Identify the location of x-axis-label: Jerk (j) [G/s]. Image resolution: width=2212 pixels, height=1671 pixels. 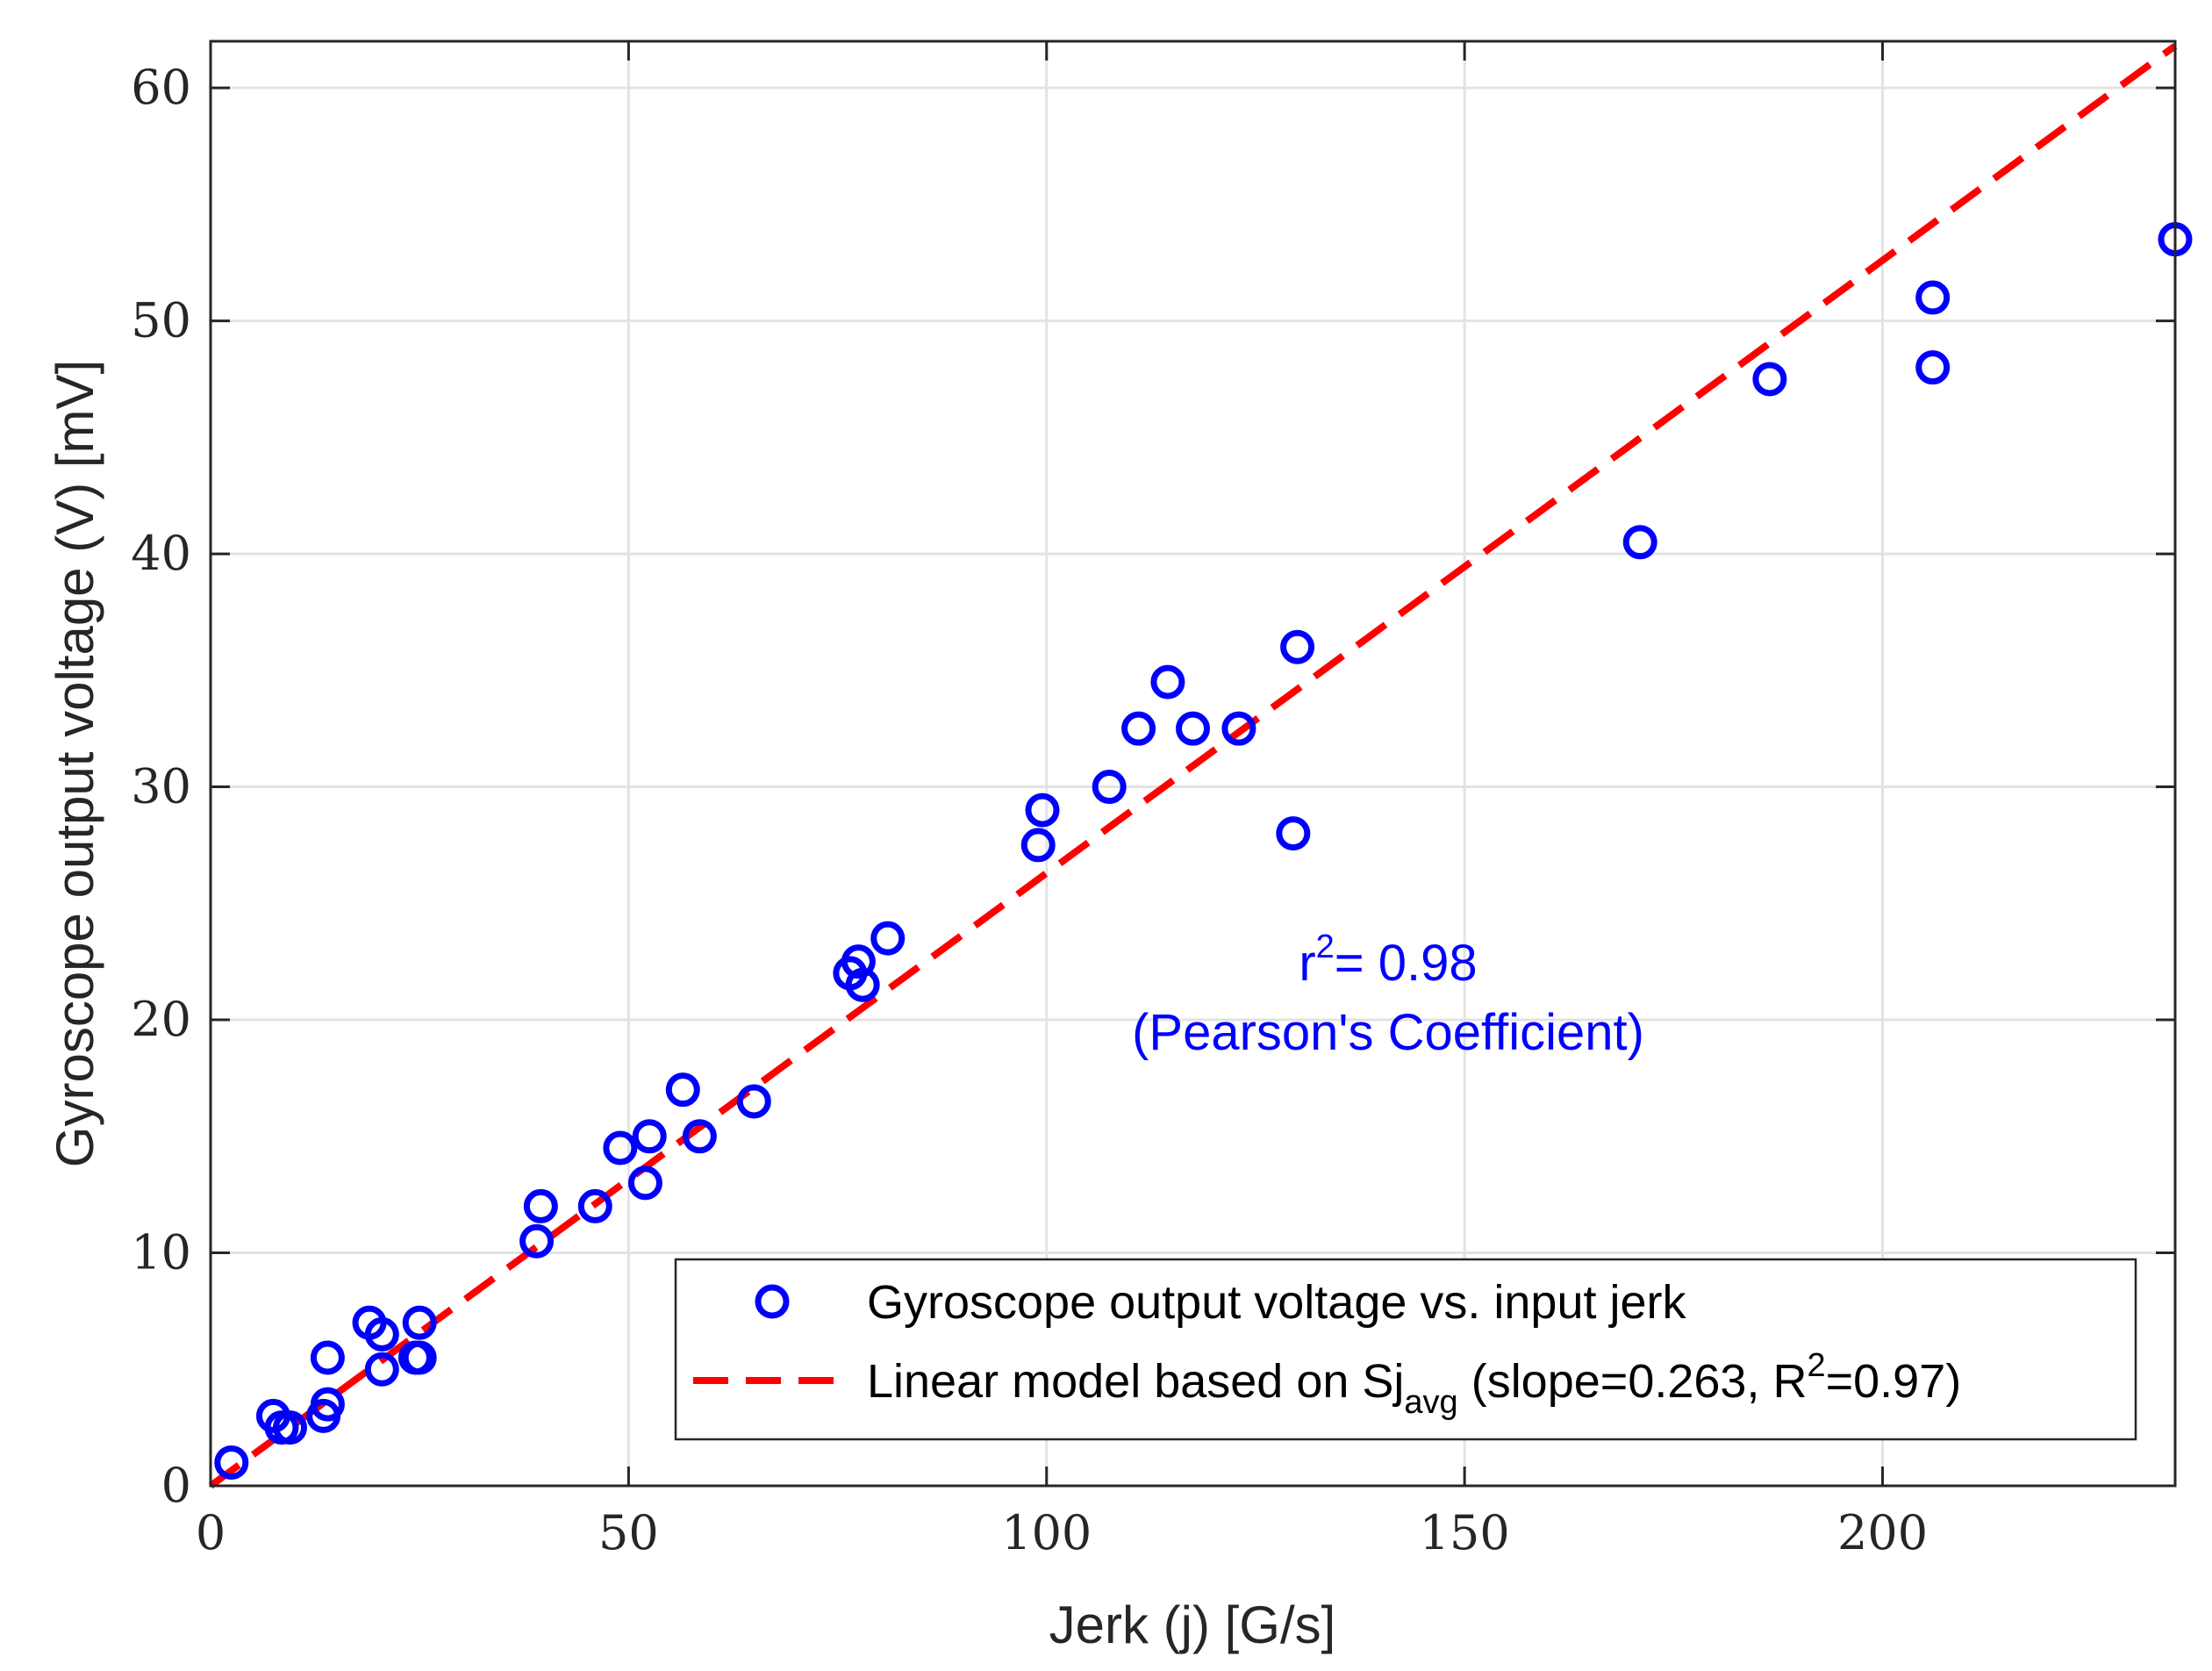
(1192, 1625).